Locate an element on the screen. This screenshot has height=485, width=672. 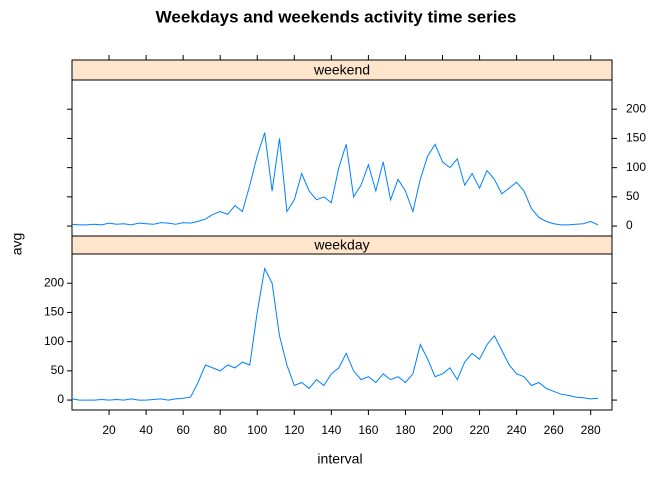
x-tick-label: 240 is located at coordinates (517, 430).